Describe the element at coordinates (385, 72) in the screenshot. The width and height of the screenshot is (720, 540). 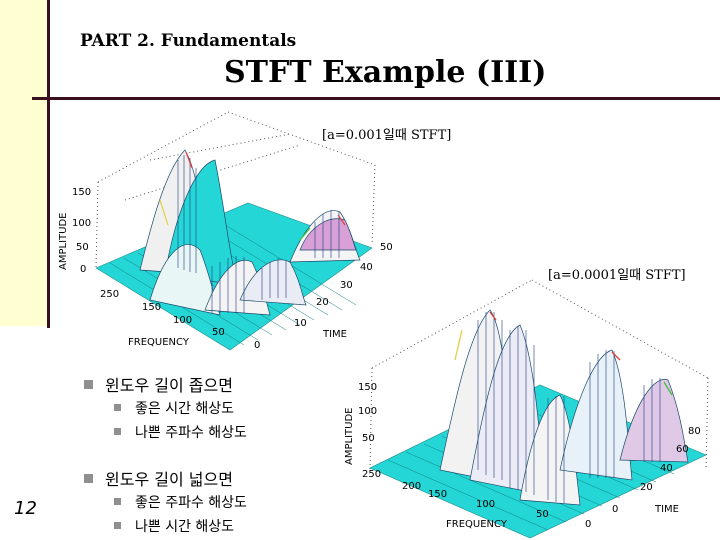
I see `slide-title: STFT Example (III)` at that location.